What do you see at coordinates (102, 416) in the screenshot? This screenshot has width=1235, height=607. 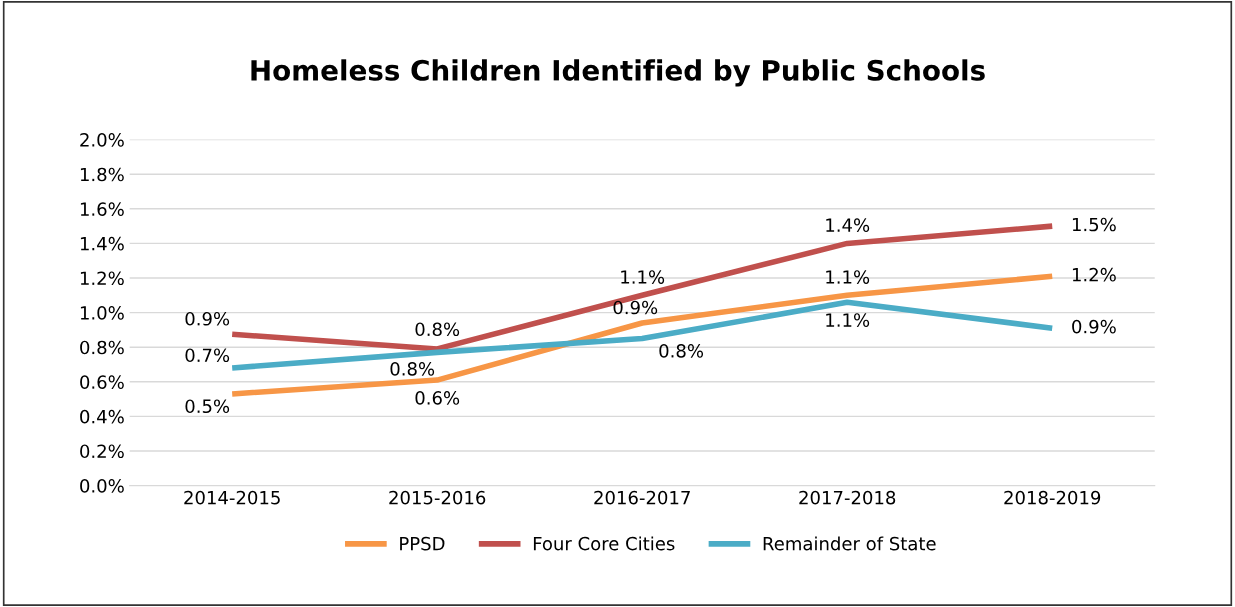 I see `y-tick-label: 0.4%` at bounding box center [102, 416].